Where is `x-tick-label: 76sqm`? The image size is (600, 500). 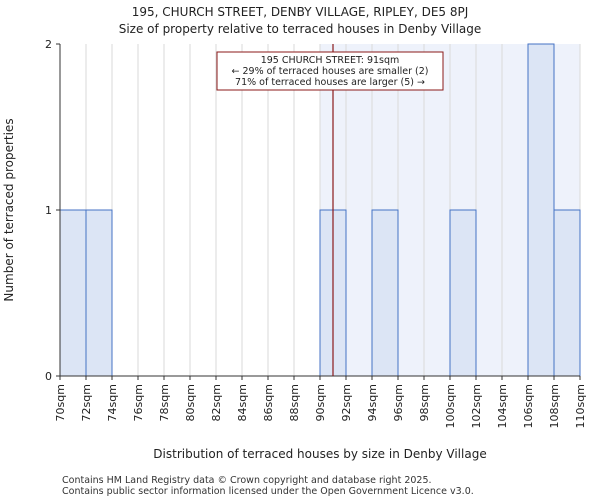
x-tick-label: 76sqm is located at coordinates (138, 402).